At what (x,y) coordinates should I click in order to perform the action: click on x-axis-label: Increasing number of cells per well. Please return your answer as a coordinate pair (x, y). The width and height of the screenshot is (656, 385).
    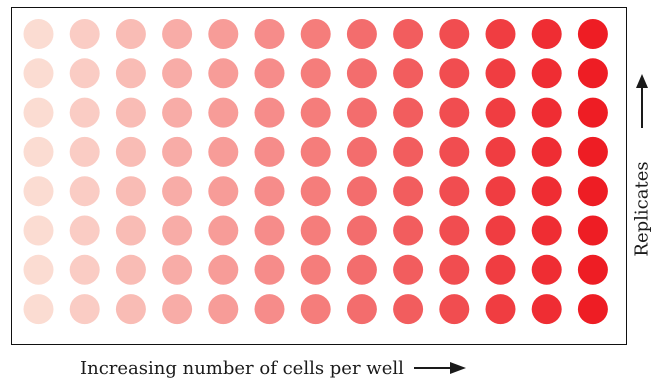
    Looking at the image, I should click on (242, 368).